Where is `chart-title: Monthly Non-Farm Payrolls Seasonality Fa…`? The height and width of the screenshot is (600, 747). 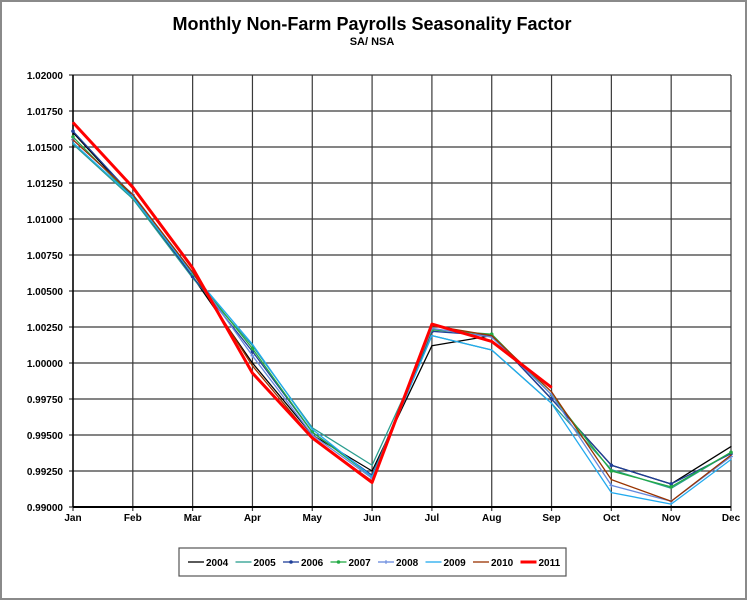 chart-title: Monthly Non-Farm Payrolls Seasonality Fa… is located at coordinates (371, 24).